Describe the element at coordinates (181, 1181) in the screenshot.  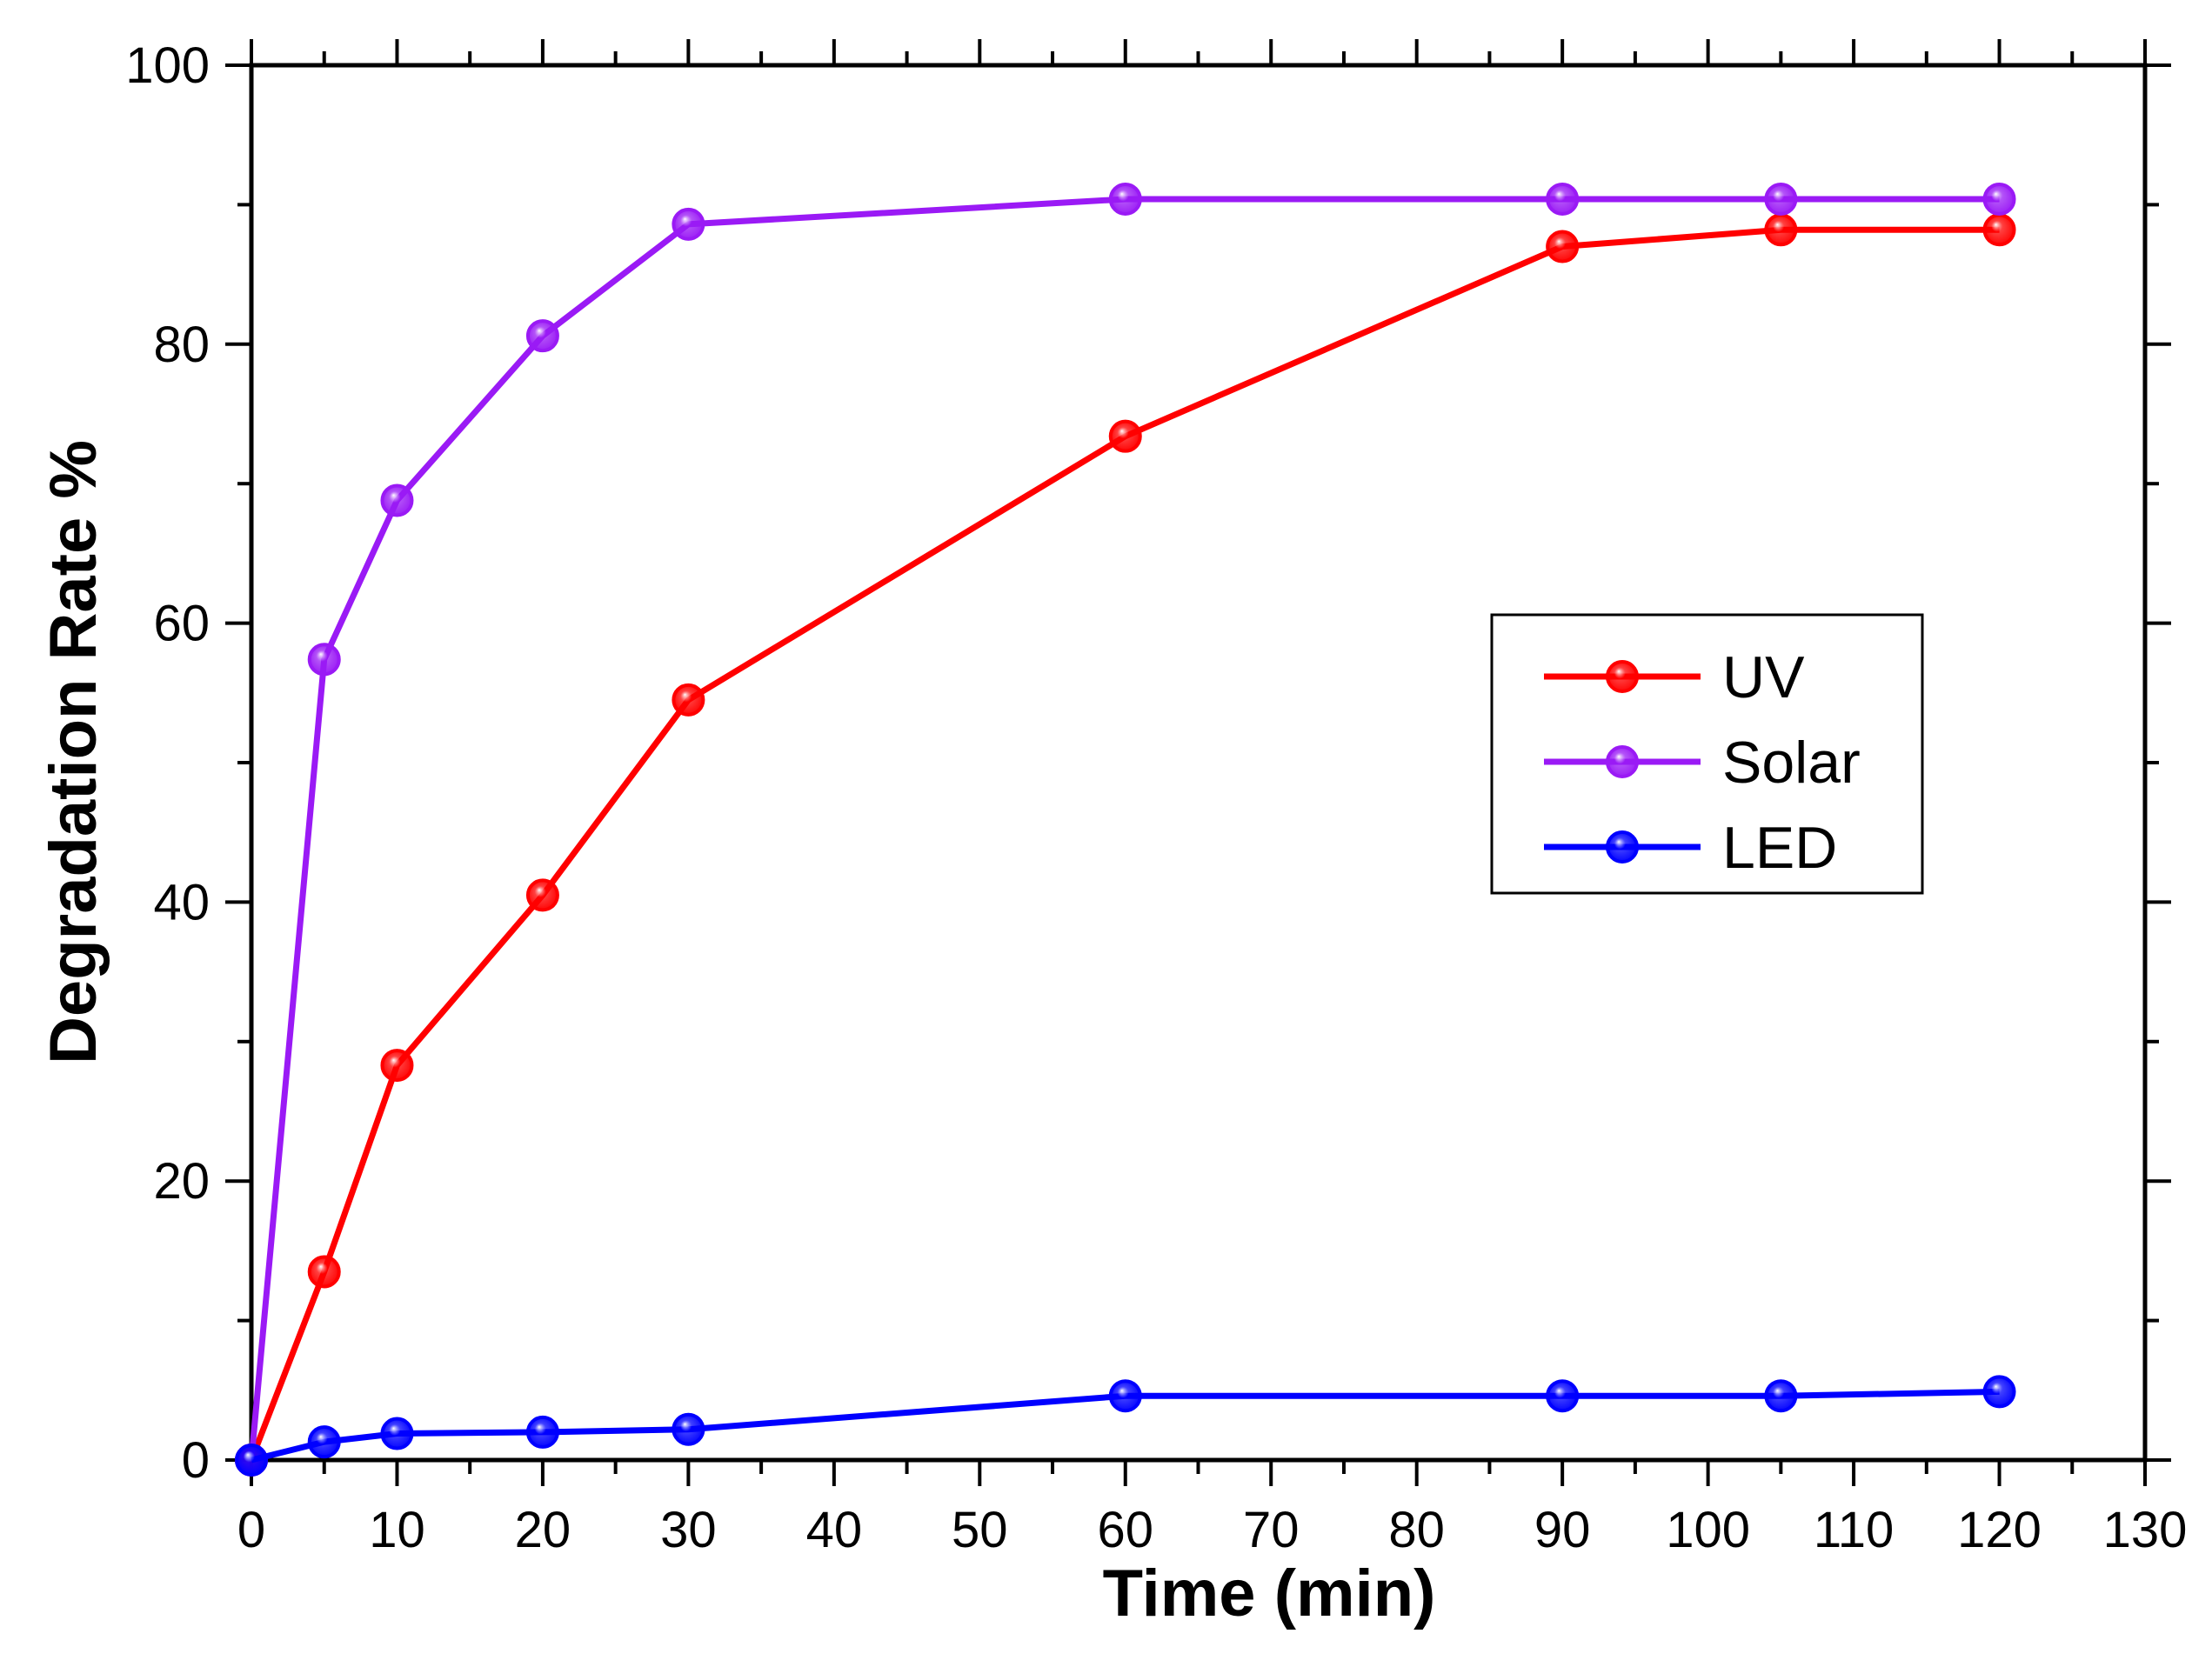
I see `y-tick-label: 20` at that location.